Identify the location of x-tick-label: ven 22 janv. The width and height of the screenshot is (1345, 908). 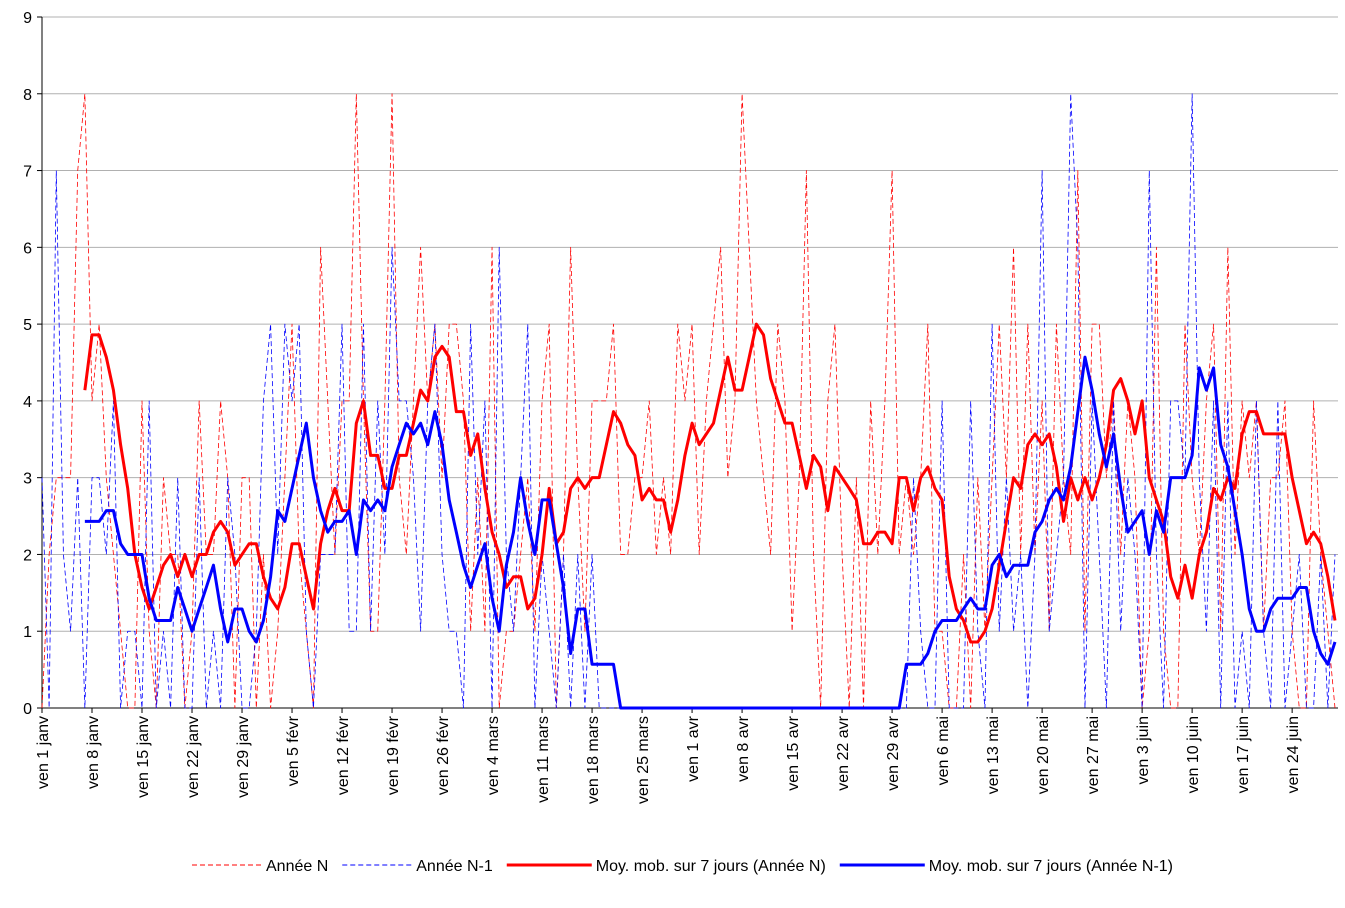
(193, 757).